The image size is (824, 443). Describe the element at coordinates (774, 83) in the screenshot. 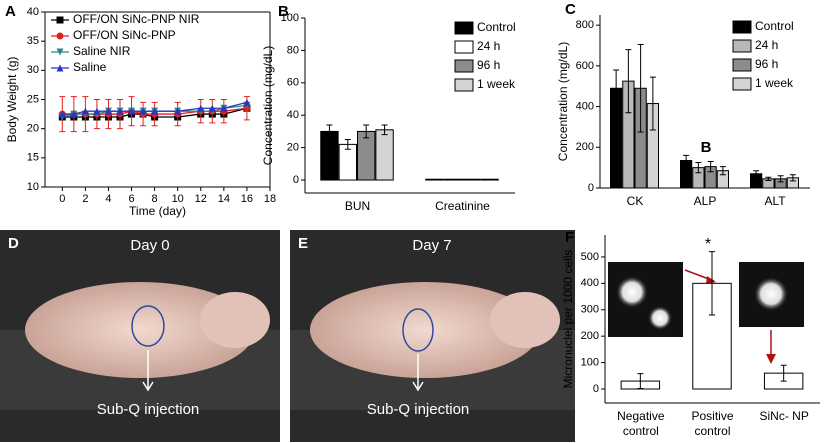

I see `legend-label: 1 week` at that location.